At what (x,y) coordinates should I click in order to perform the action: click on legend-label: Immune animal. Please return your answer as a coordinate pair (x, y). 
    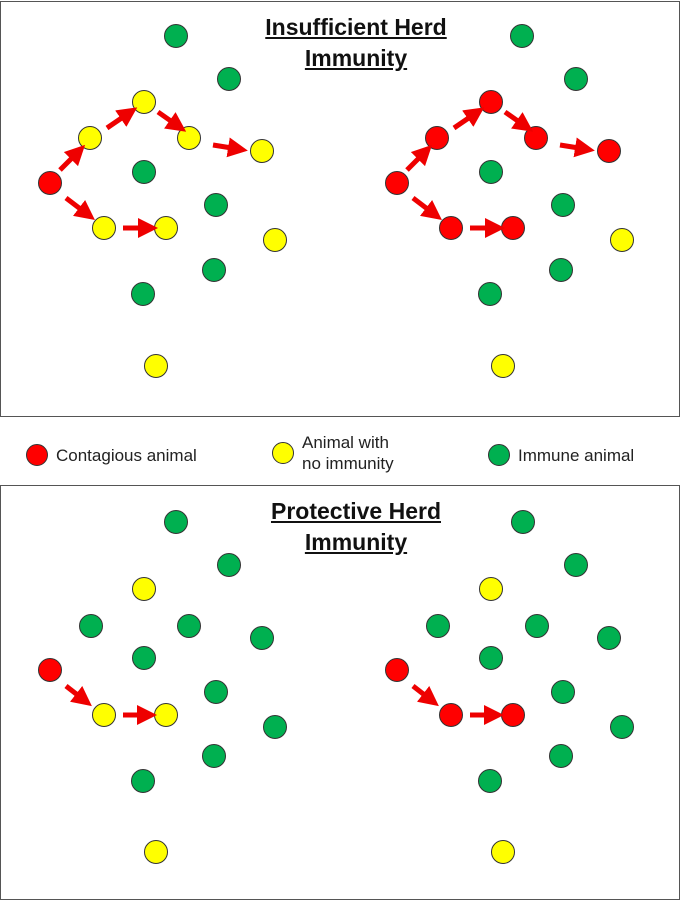
    Looking at the image, I should click on (576, 455).